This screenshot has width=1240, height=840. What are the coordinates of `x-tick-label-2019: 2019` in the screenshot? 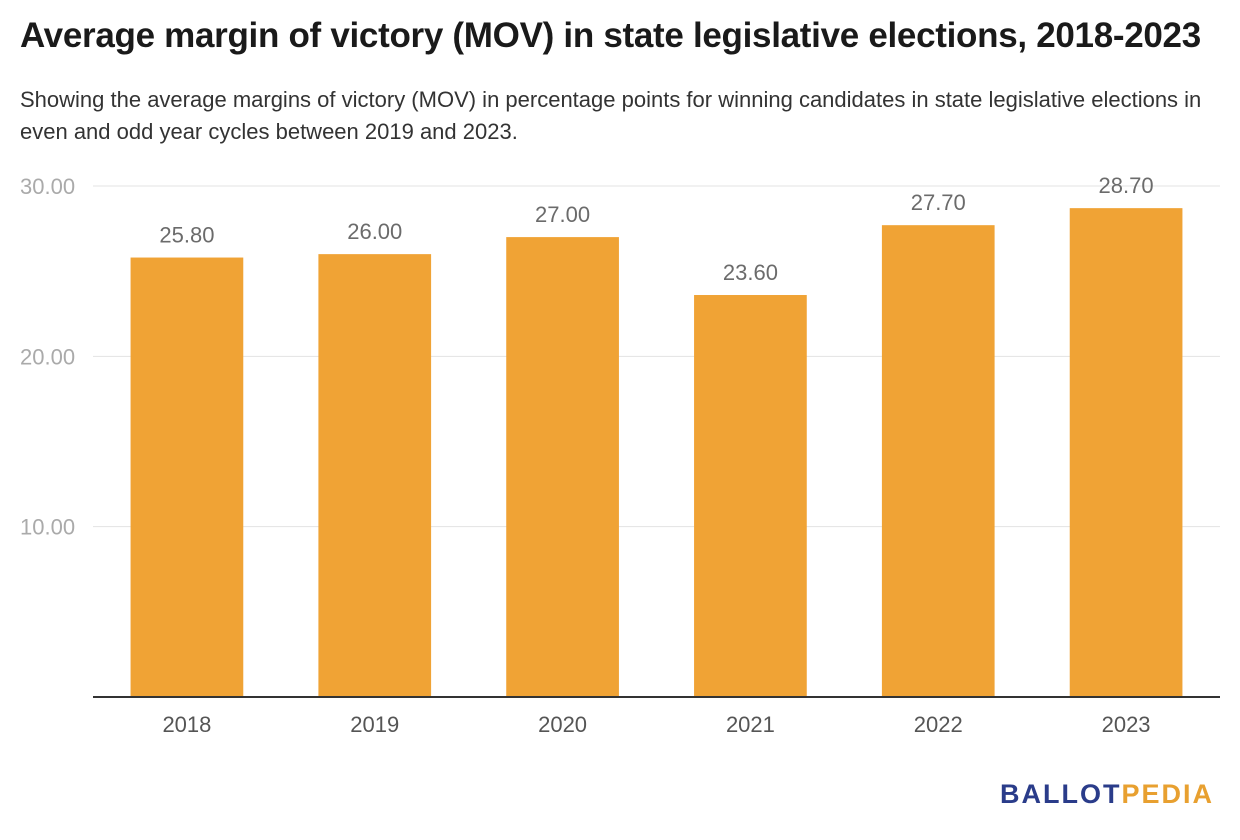 It's located at (374, 724).